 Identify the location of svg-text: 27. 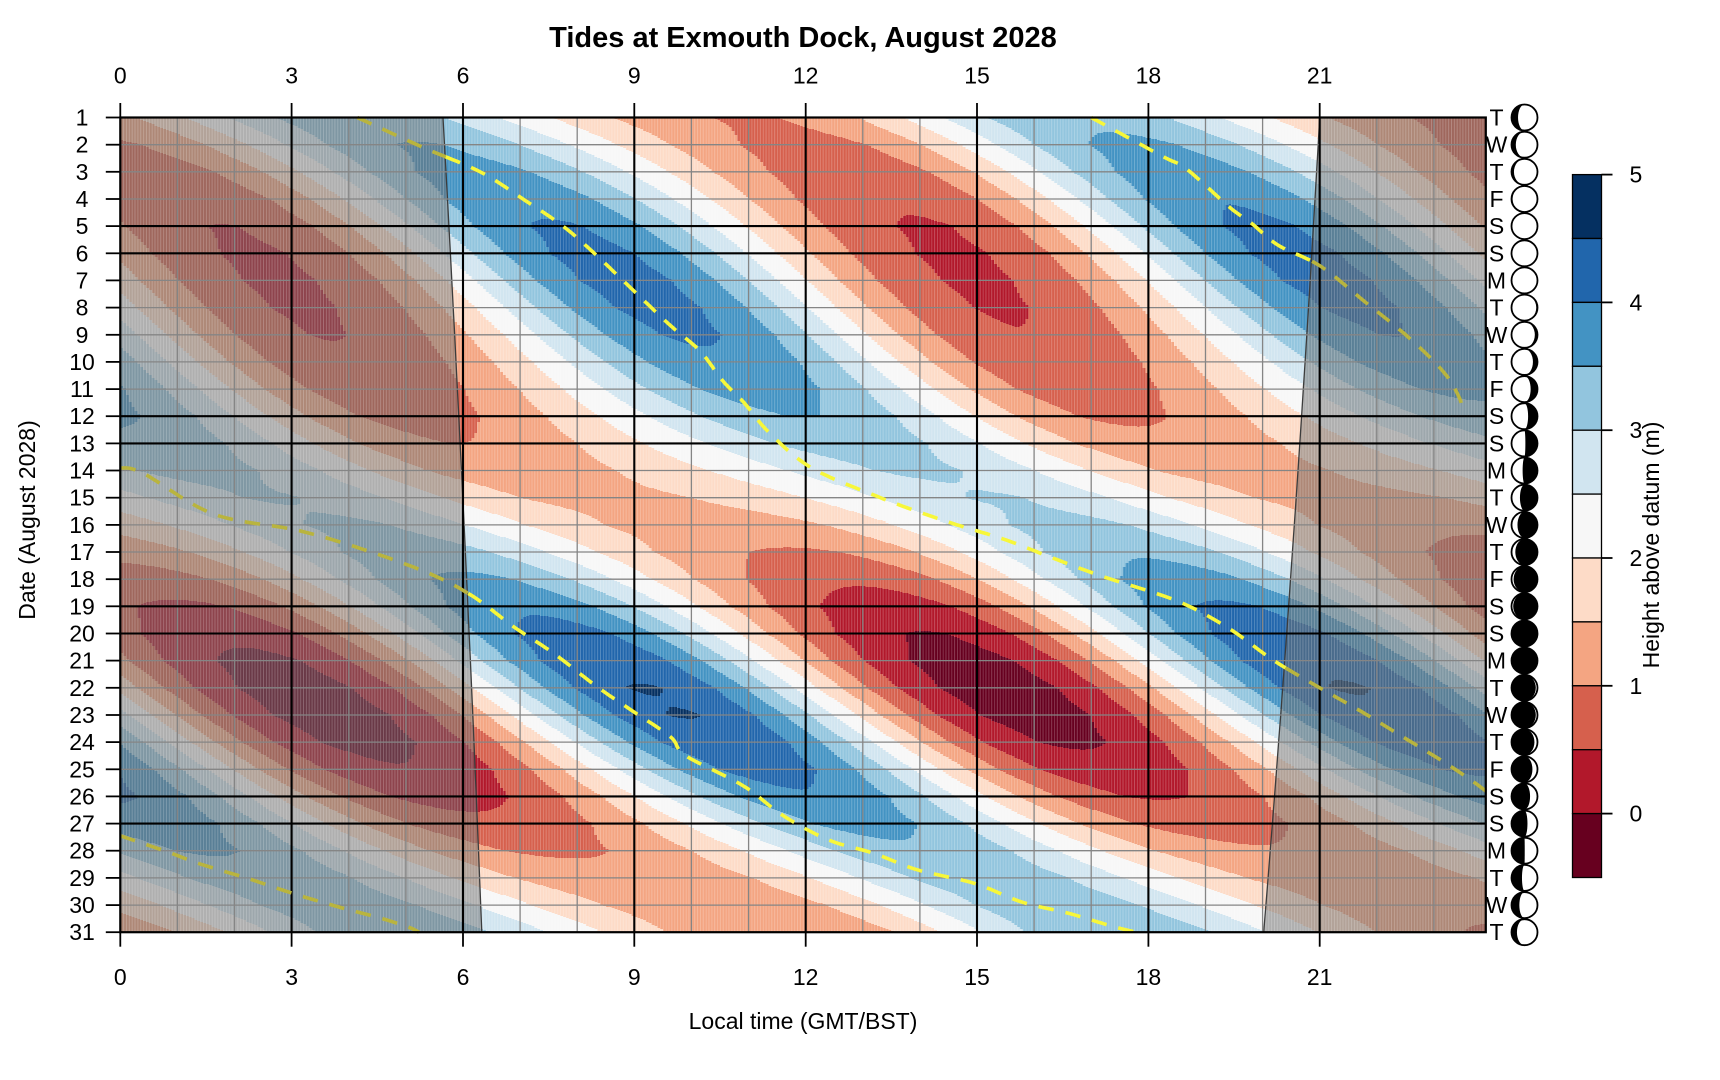
(82, 824).